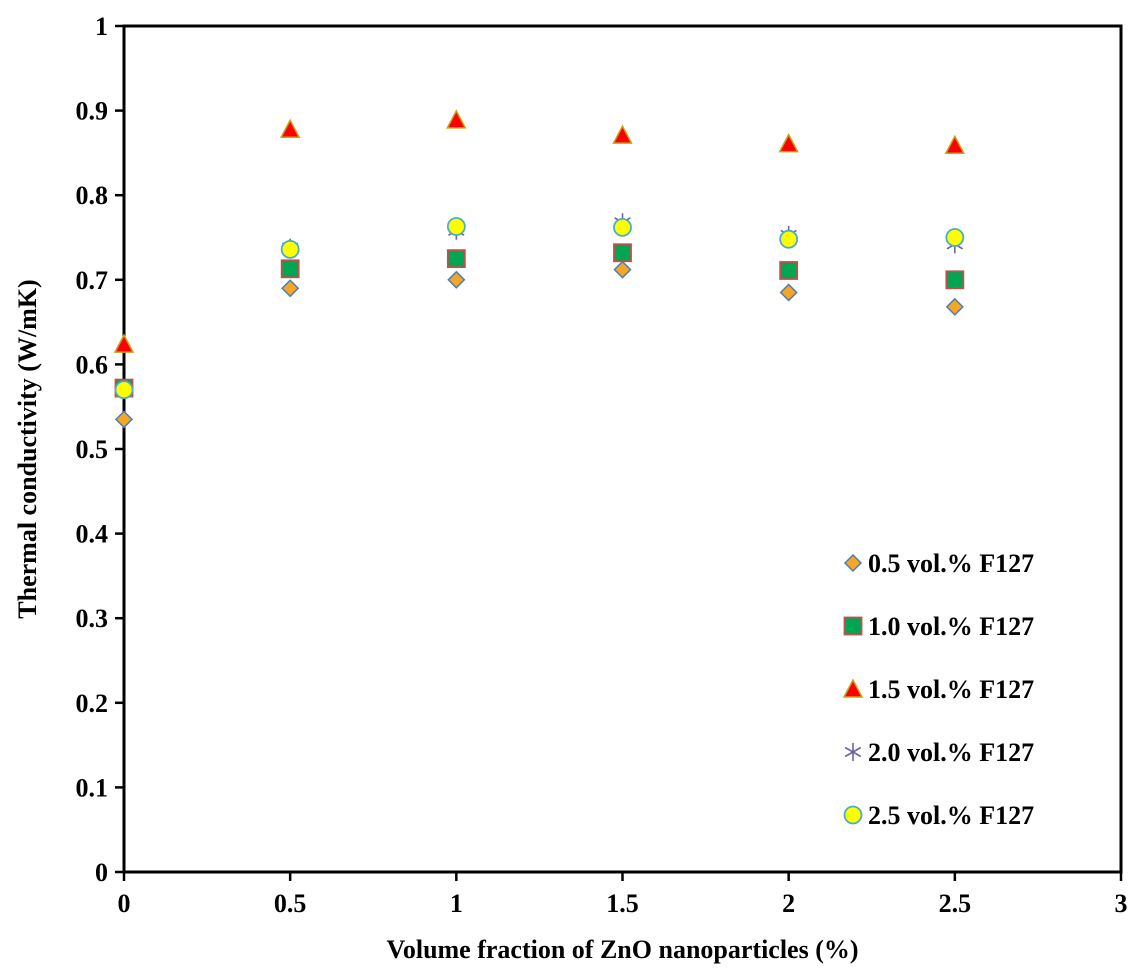  I want to click on series-asterisk, so click(539, 305).